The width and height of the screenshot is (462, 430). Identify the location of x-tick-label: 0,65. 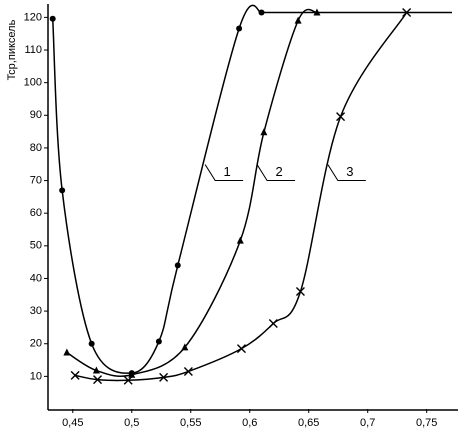
(308, 423).